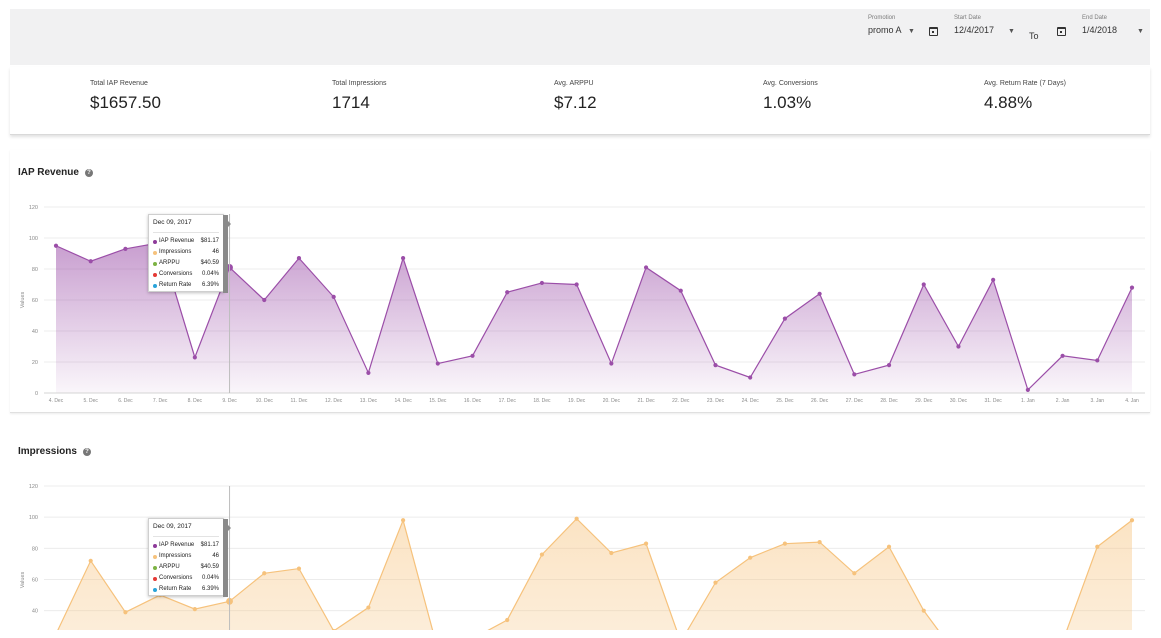 This screenshot has height=638, width=1161. I want to click on tooltip-row-iap-revenue: IAP Revenue $81.17, so click(186, 242).